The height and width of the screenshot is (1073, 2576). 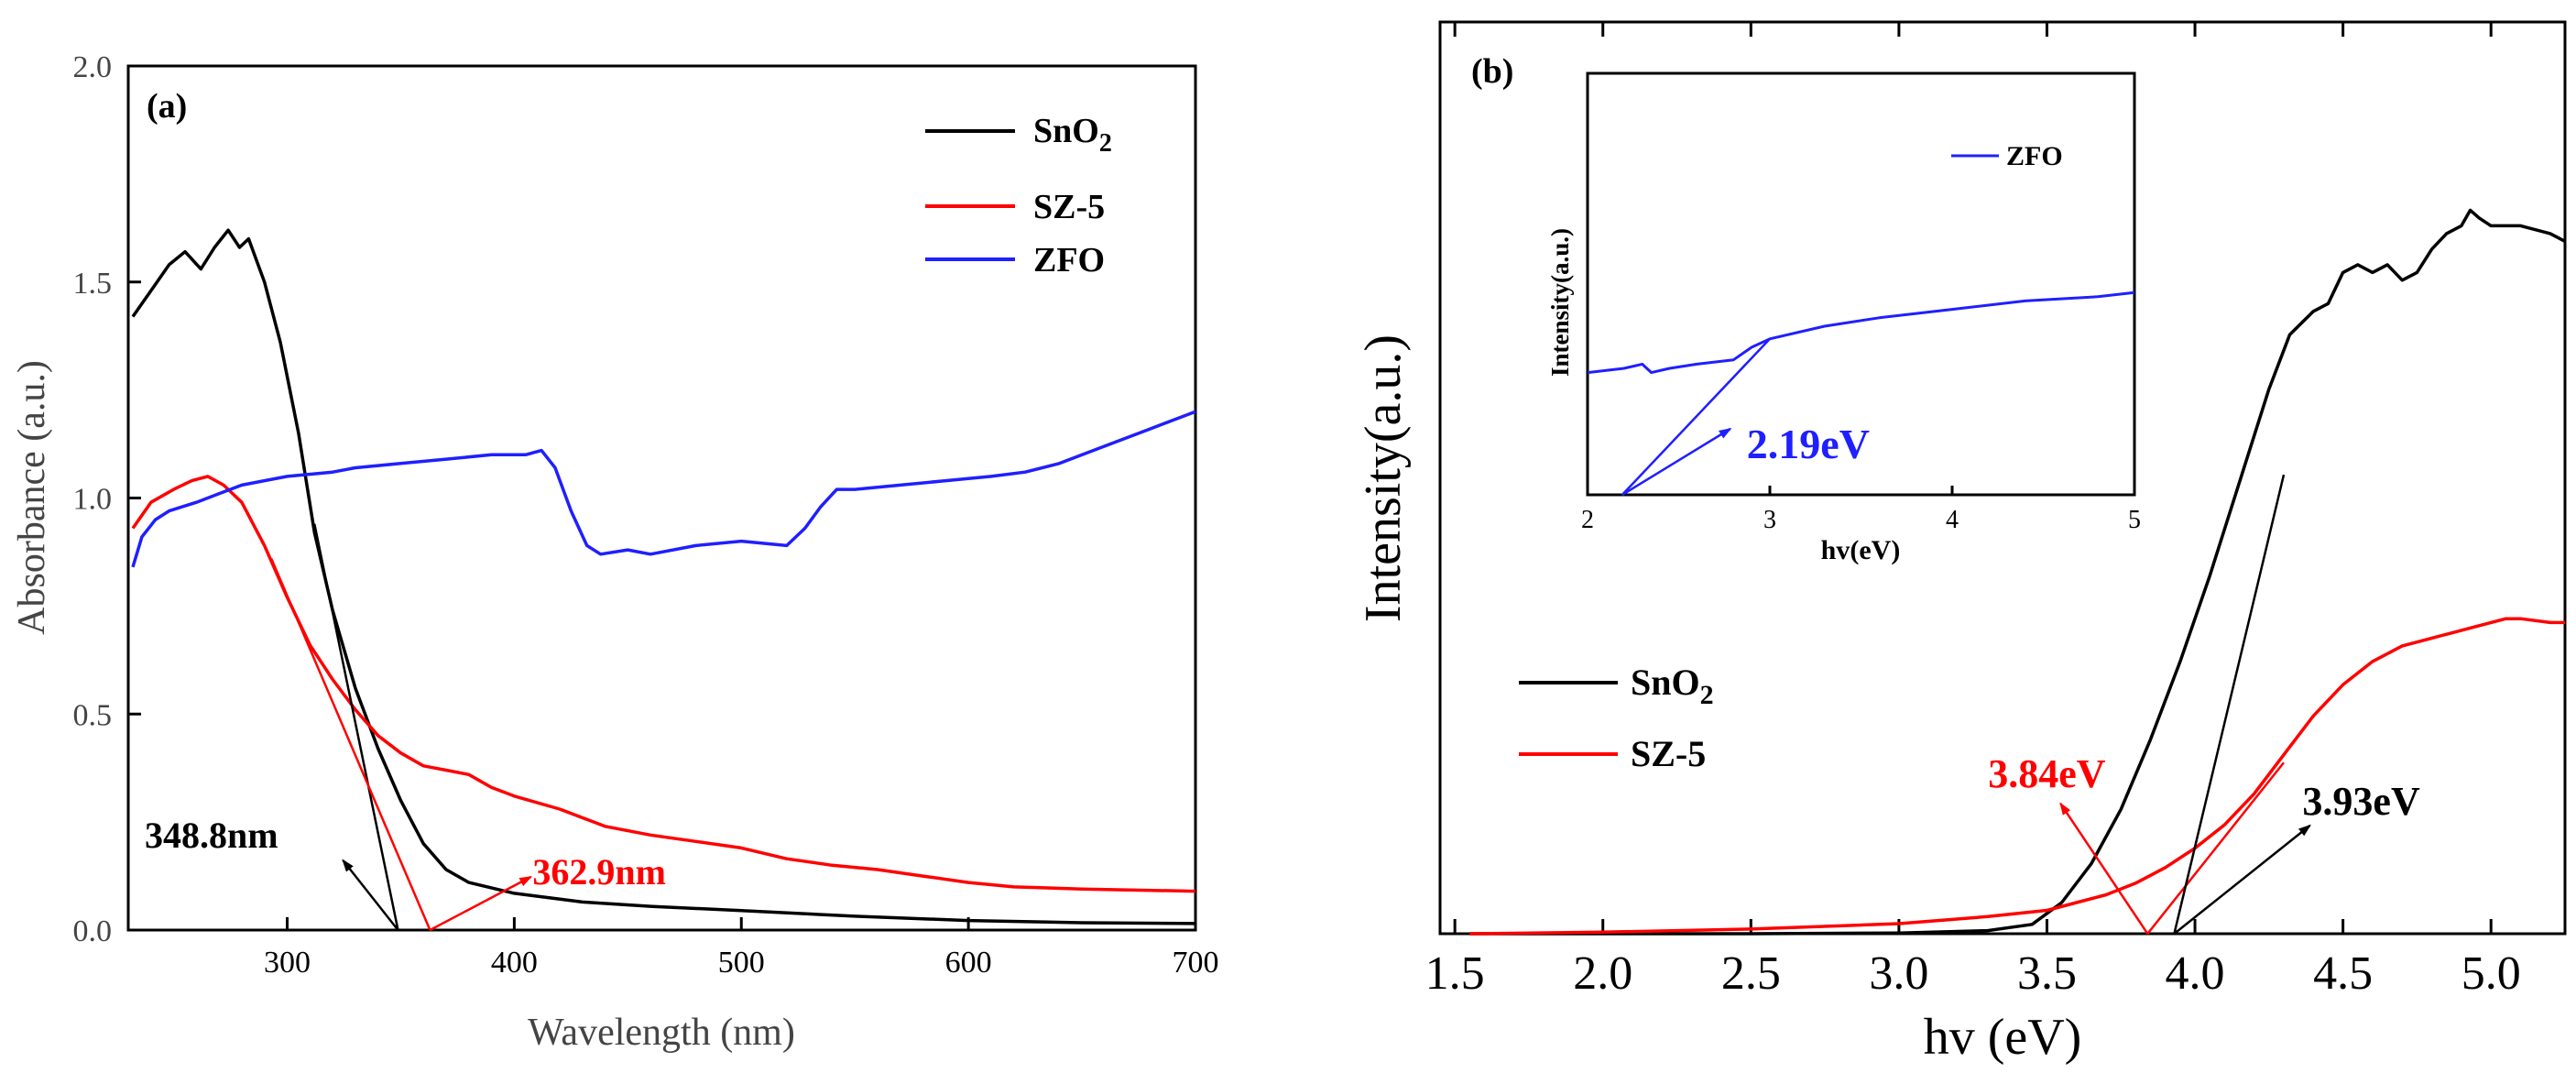 I want to click on panel-b-xtick-label: 3.5, so click(x=2047, y=973).